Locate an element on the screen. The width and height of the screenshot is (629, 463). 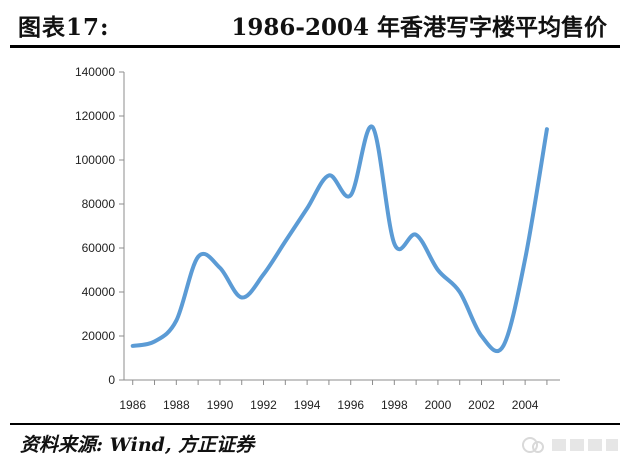
data-point-1989 is located at coordinates (198, 257).